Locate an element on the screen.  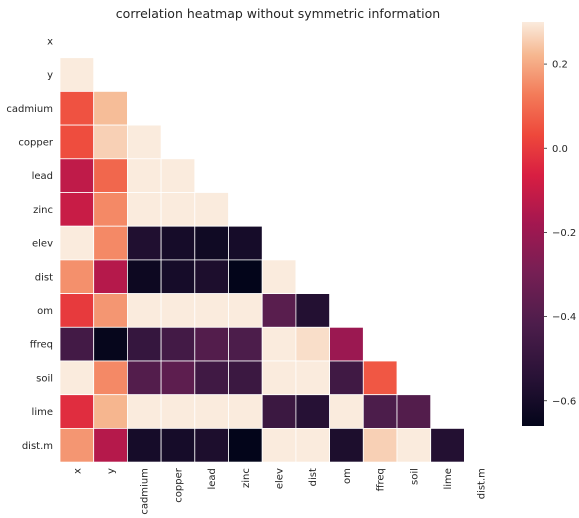
heatmap-cell-zinc-lead is located at coordinates (212, 210).